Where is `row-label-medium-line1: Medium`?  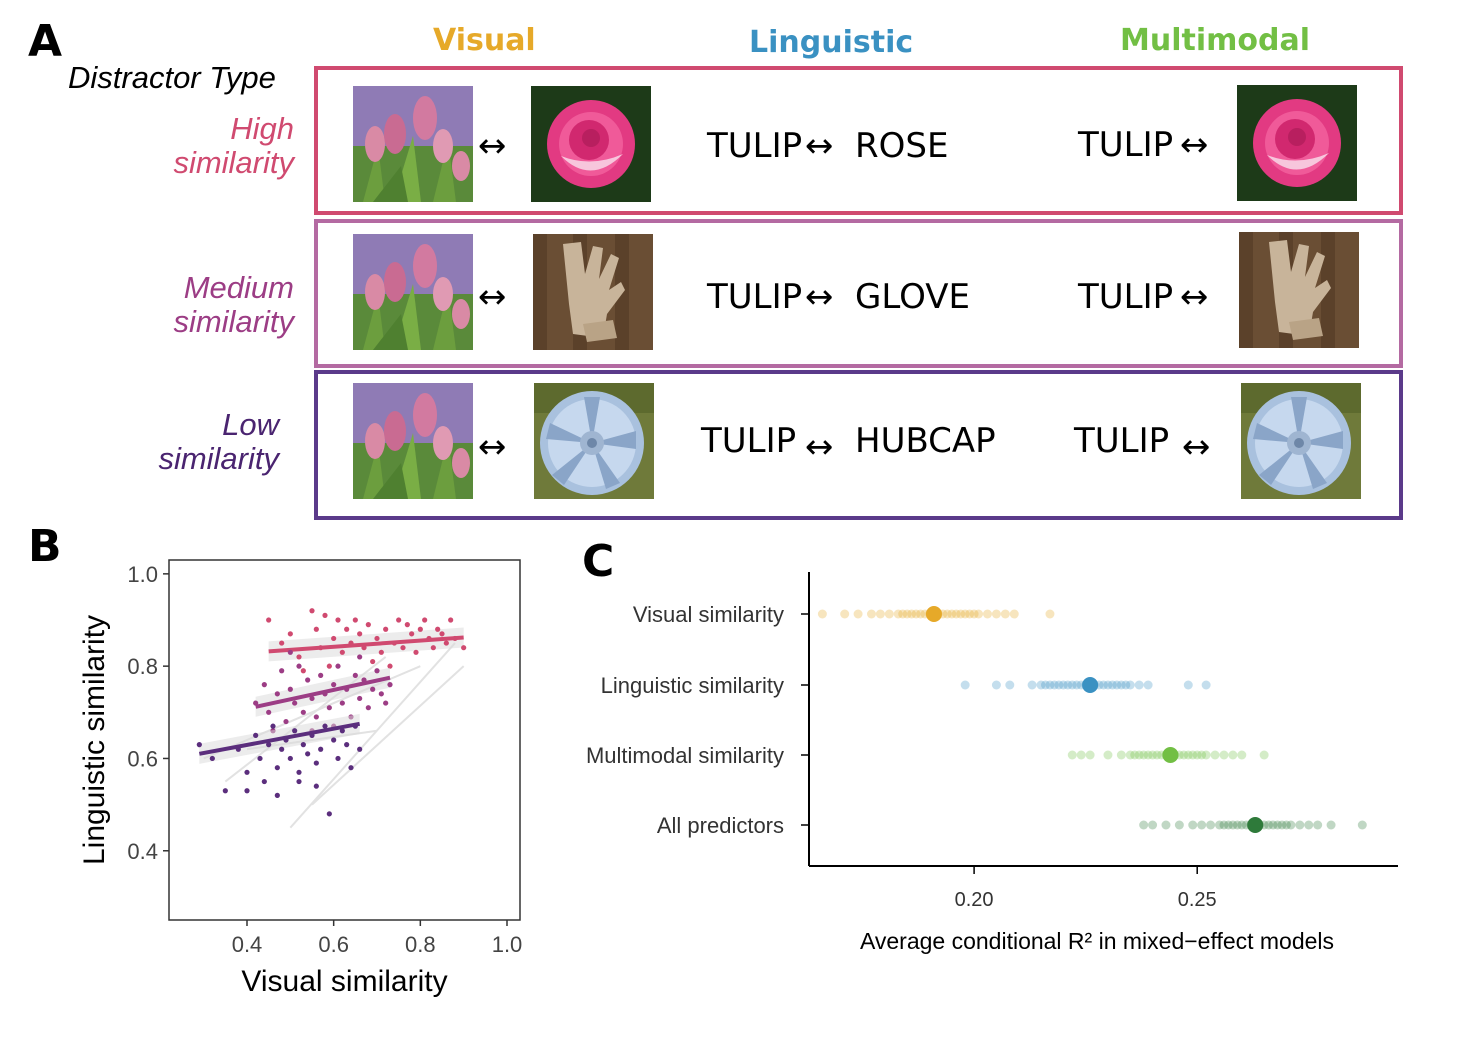
row-label-medium-line1: Medium is located at coordinates (238, 287).